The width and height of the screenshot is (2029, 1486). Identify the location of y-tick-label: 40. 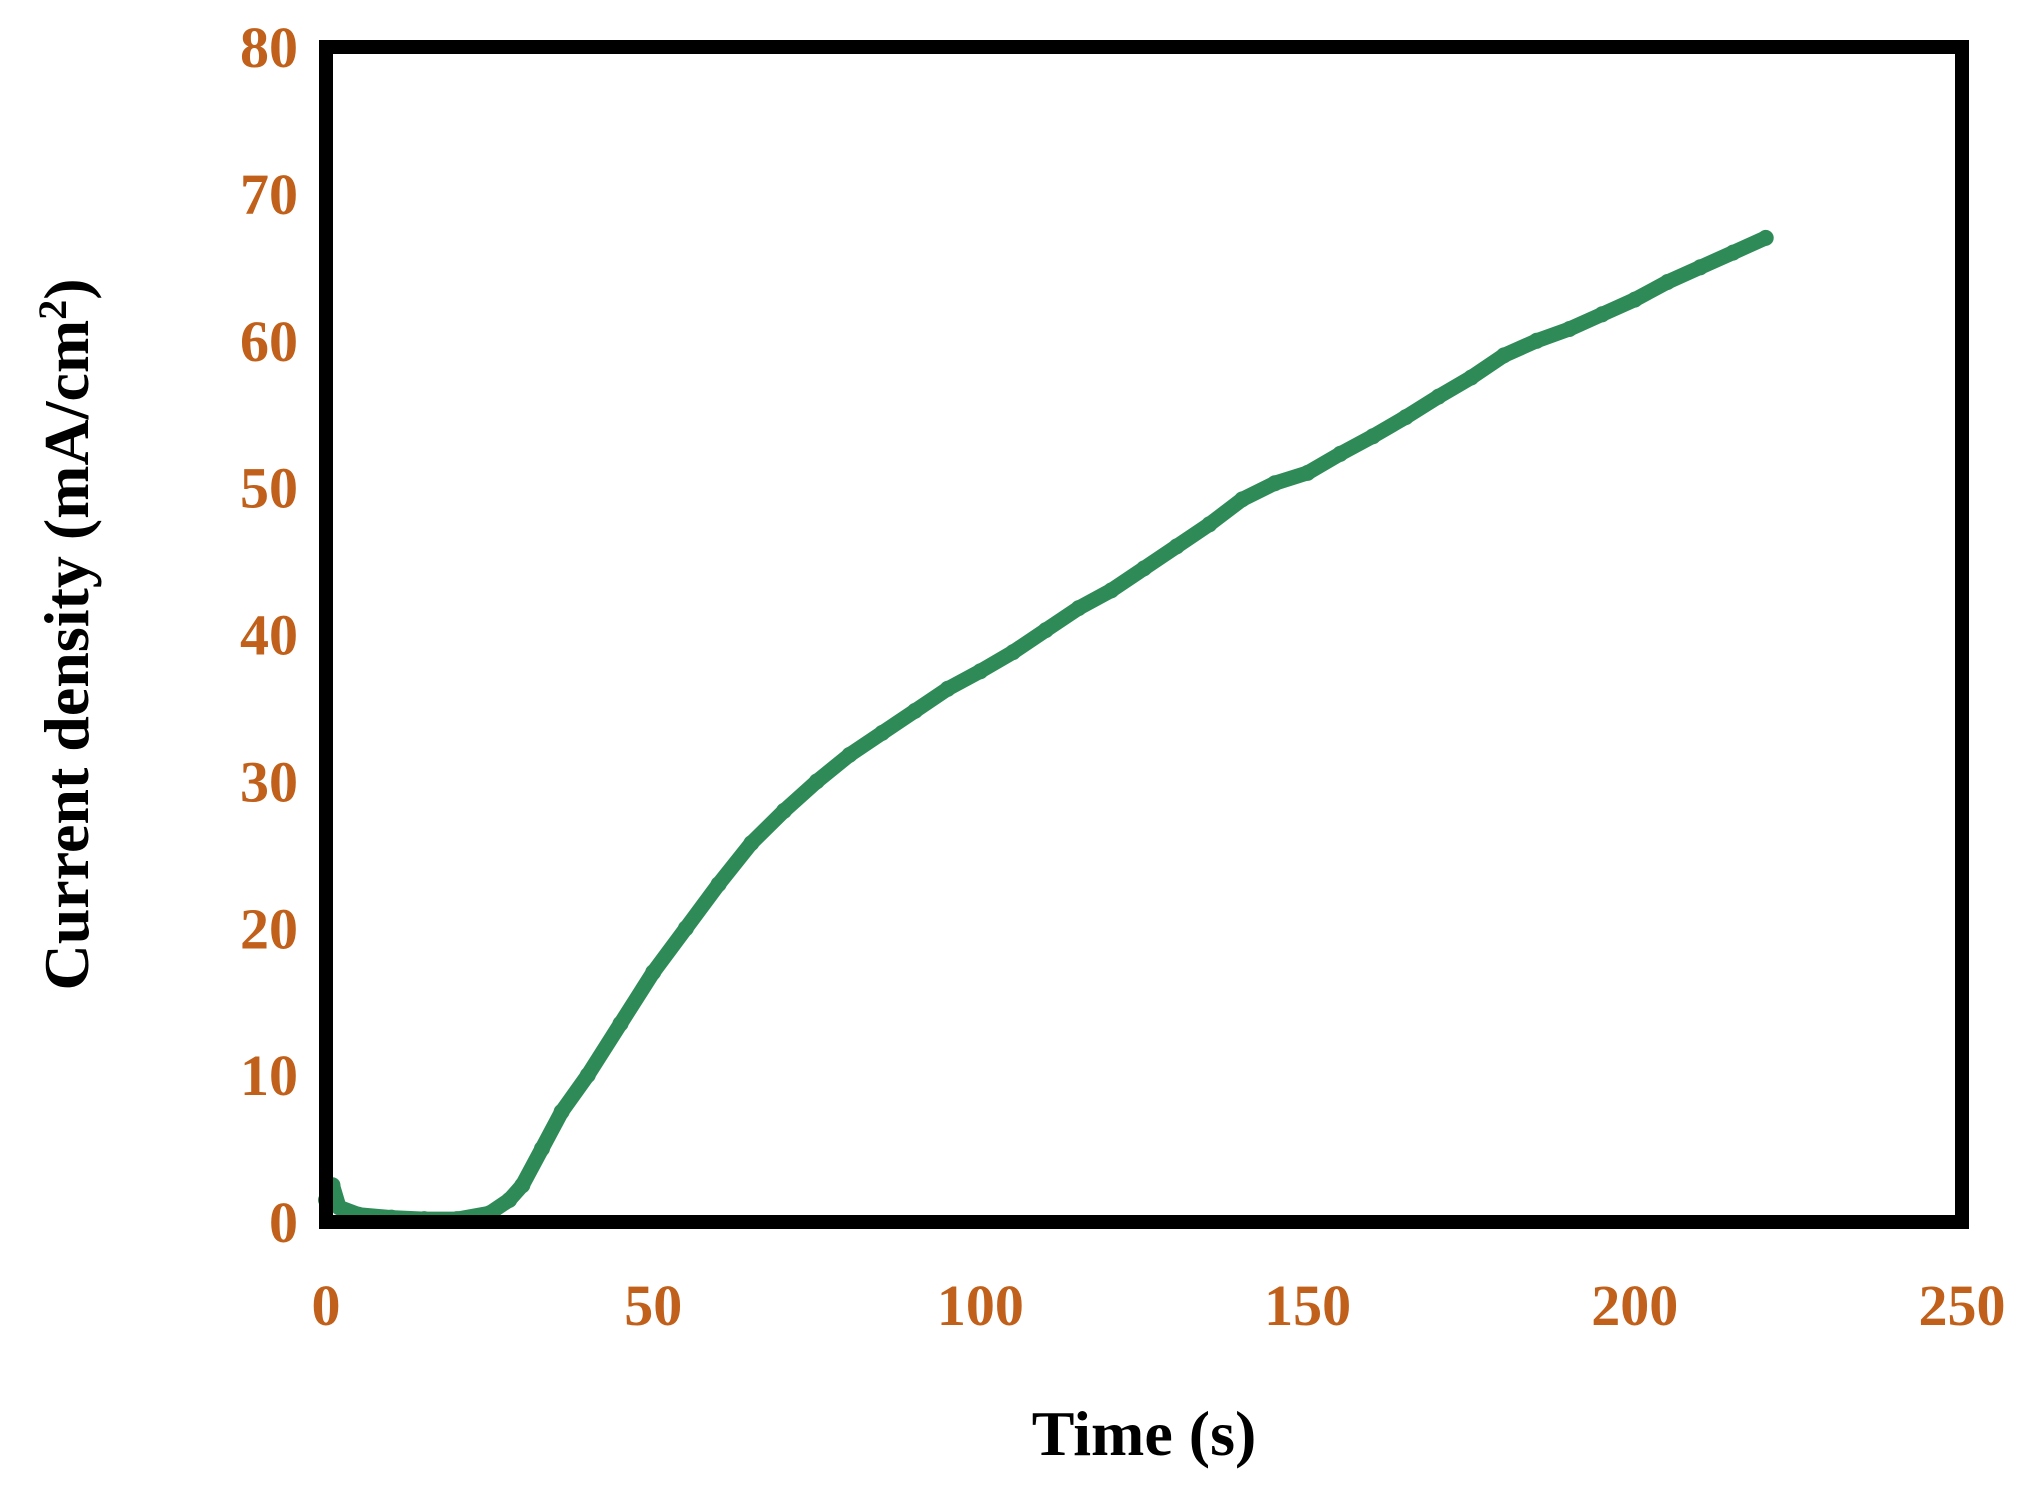
(269, 635).